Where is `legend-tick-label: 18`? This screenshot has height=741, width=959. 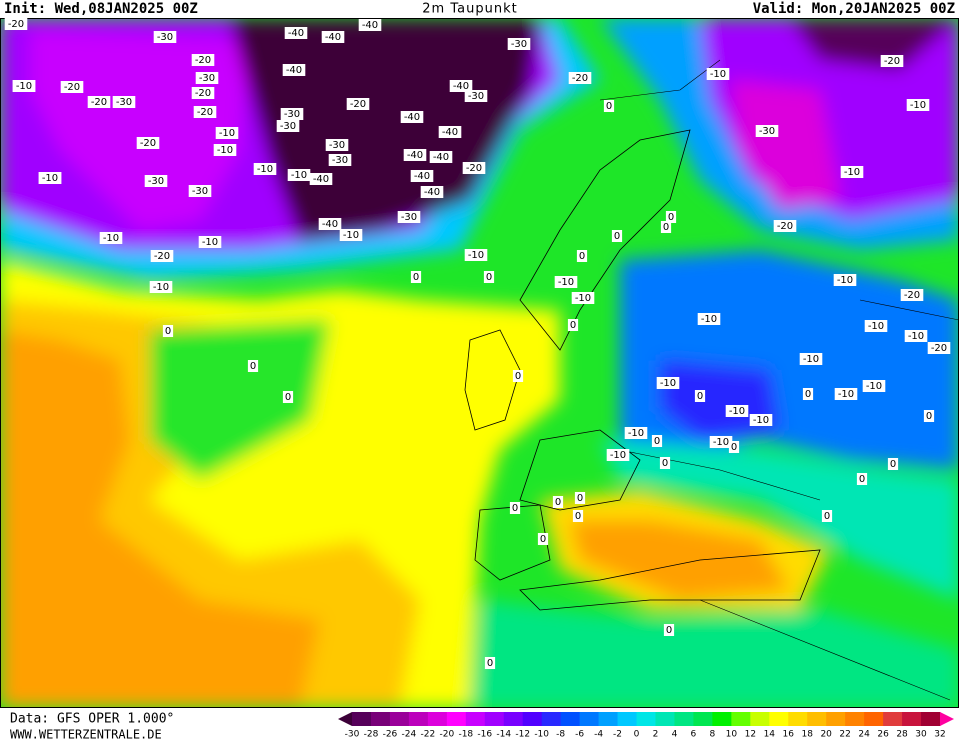 legend-tick-label: 18 is located at coordinates (807, 735).